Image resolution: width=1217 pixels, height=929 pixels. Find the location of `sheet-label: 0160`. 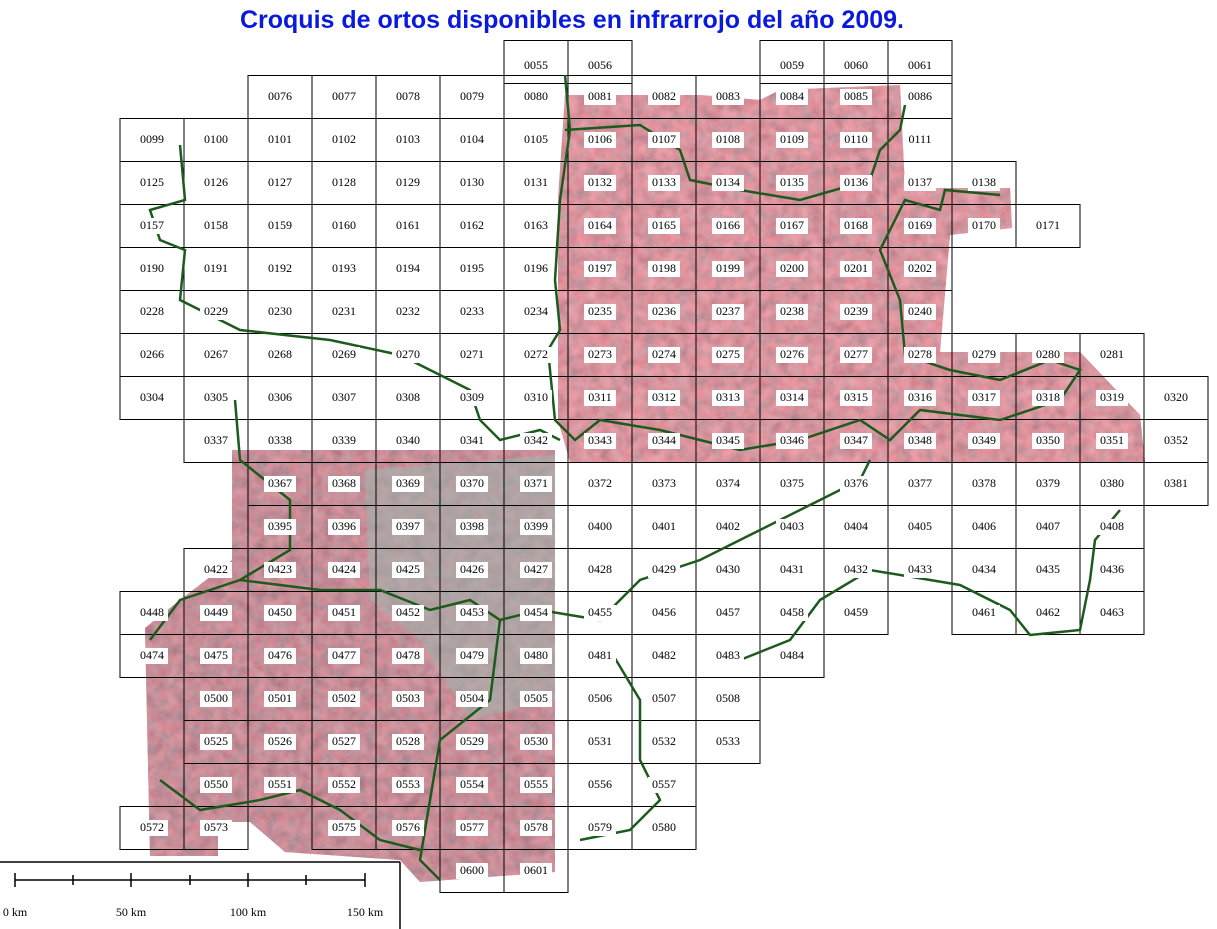

sheet-label: 0160 is located at coordinates (344, 225).